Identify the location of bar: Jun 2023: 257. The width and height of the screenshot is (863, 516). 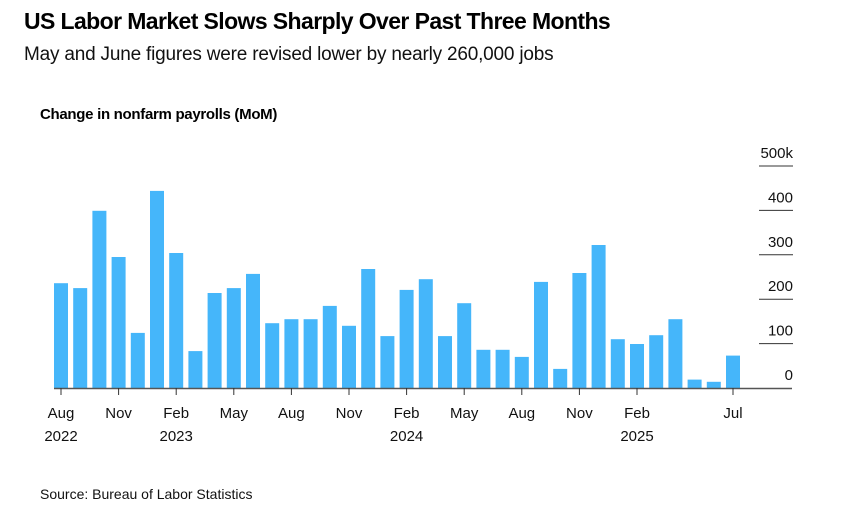
(253, 330).